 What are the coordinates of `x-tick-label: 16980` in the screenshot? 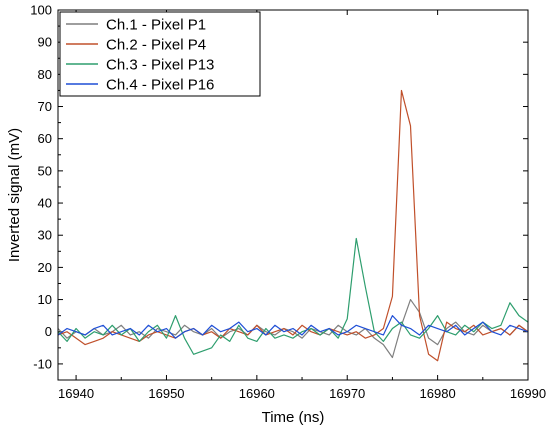 It's located at (438, 393).